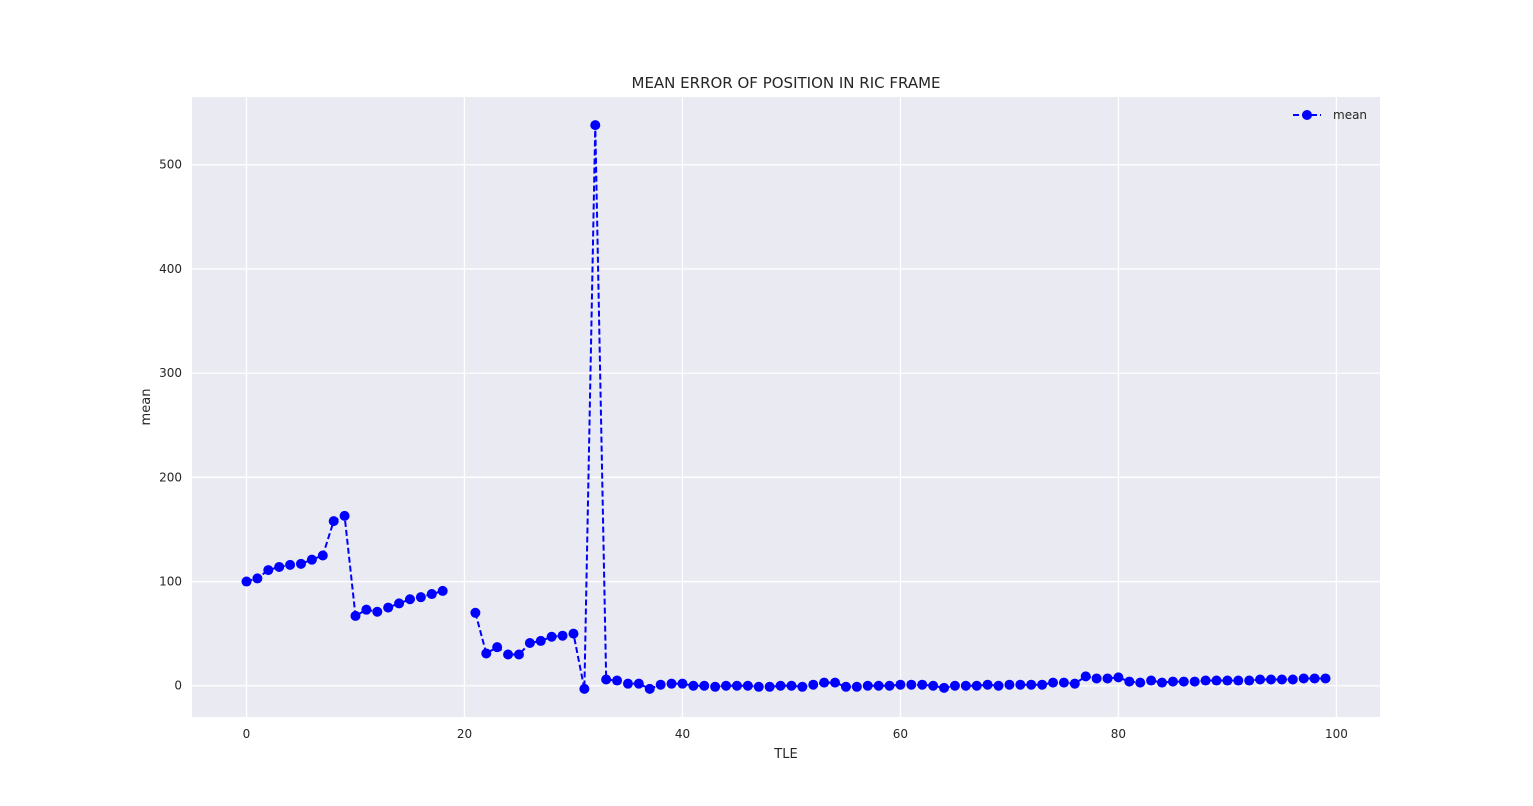 The height and width of the screenshot is (806, 1533). Describe the element at coordinates (1336, 734) in the screenshot. I see `x-tick-label: 100` at that location.